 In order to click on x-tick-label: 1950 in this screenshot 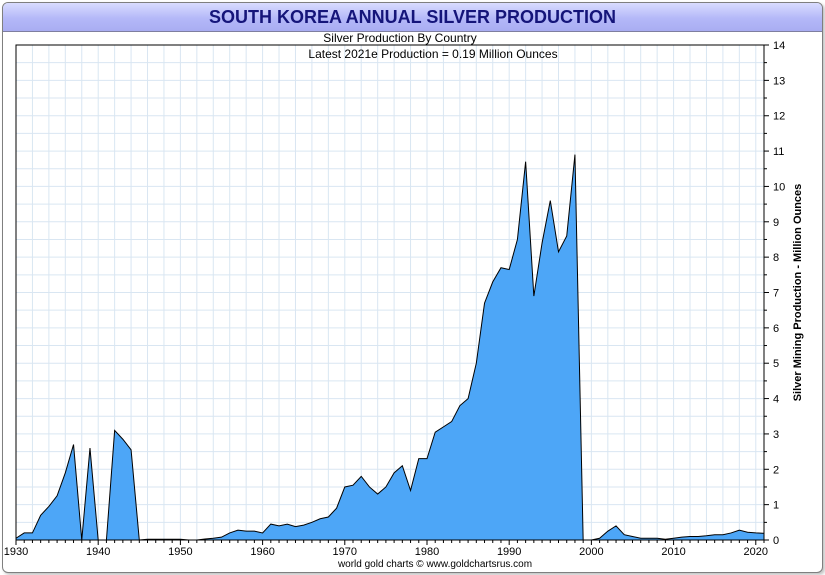, I will do `click(180, 552)`.